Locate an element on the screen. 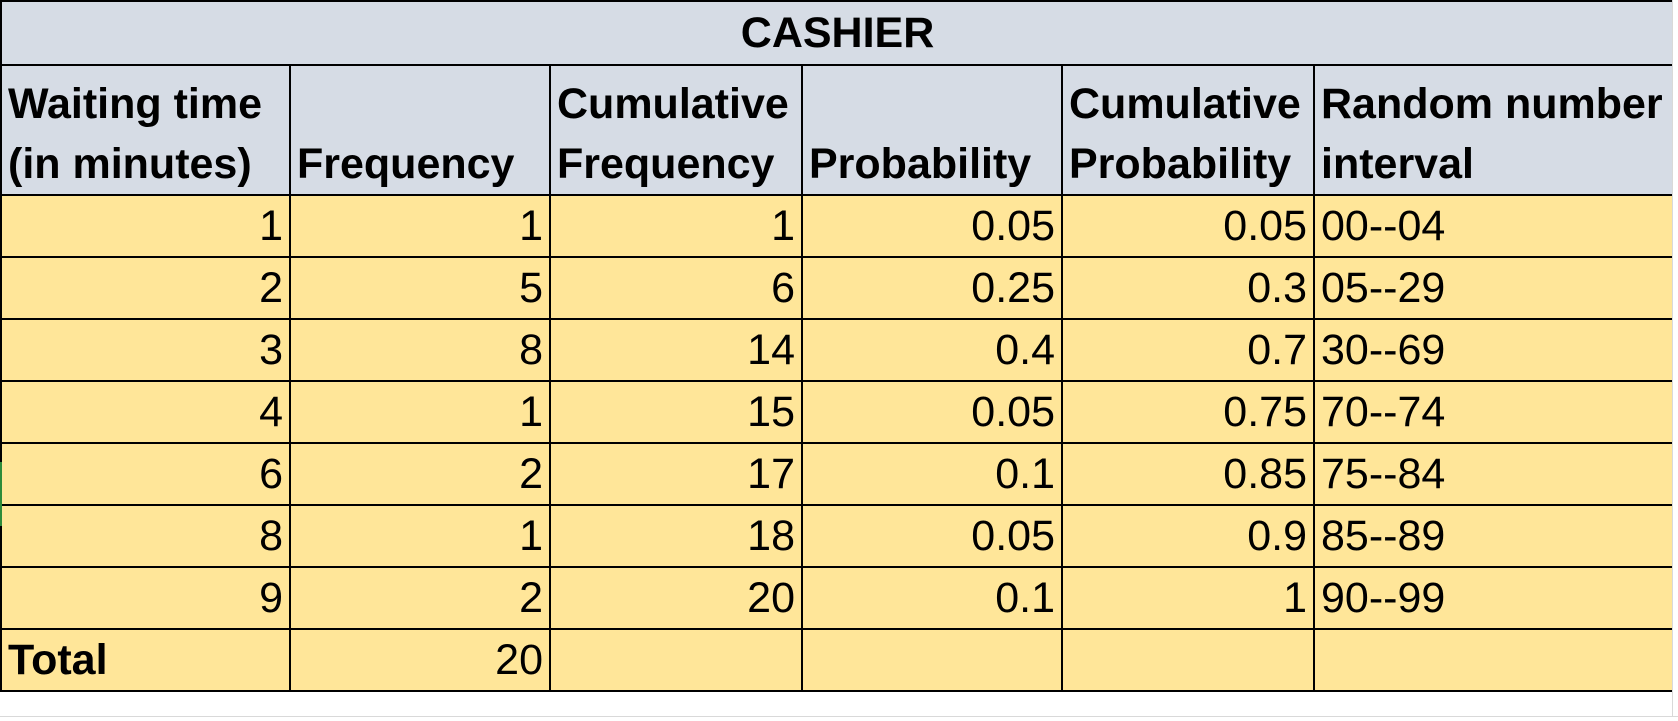 This screenshot has height=721, width=1678. cell-waiting-time: 9 is located at coordinates (145, 598).